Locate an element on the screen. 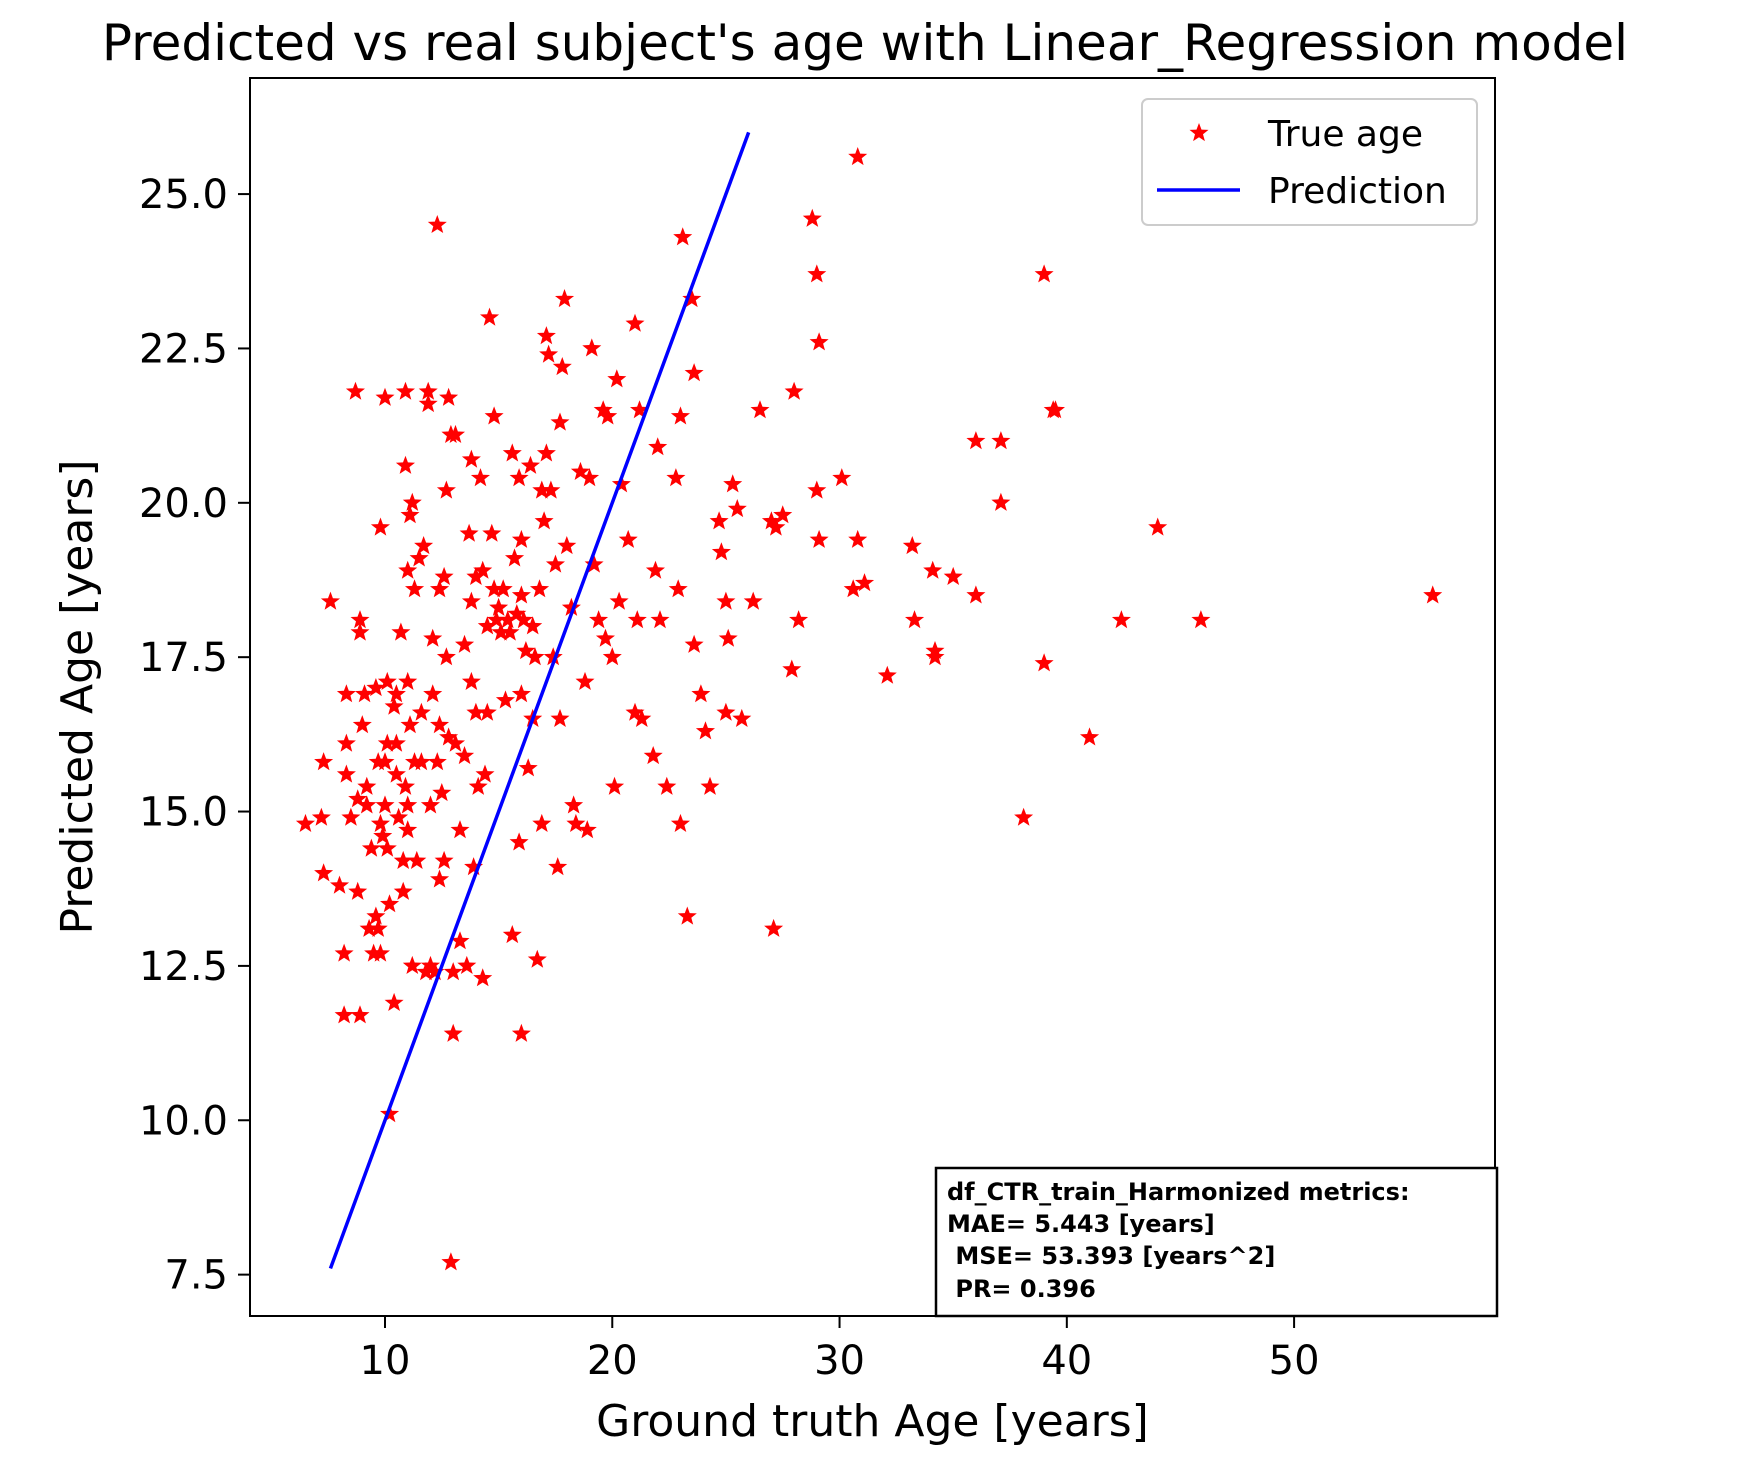 This screenshot has width=1737, height=1457. x-tick-label: 20 is located at coordinates (612, 1361).